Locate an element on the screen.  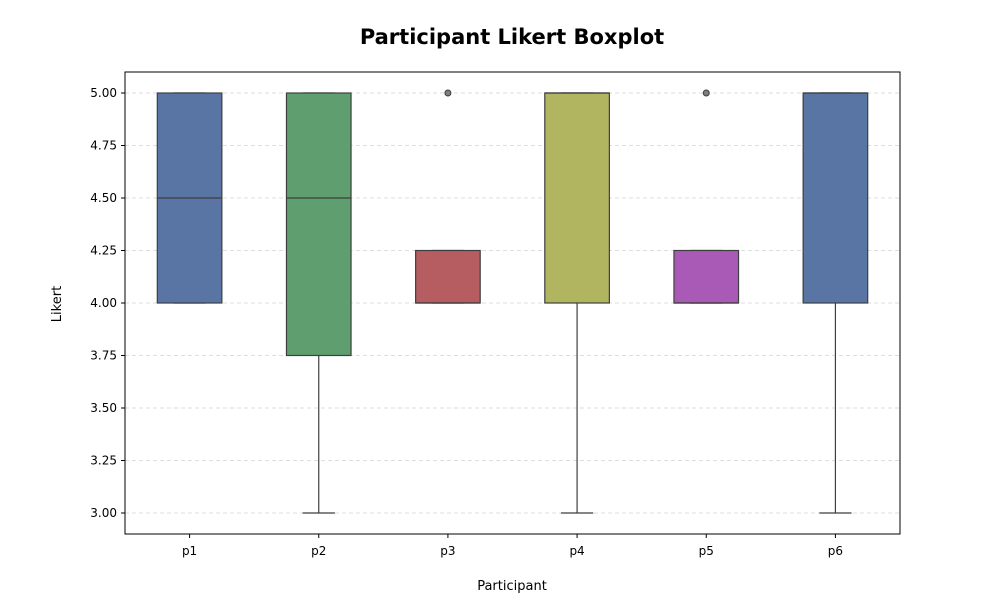
y-axis-label: Likert is located at coordinates (57, 304).